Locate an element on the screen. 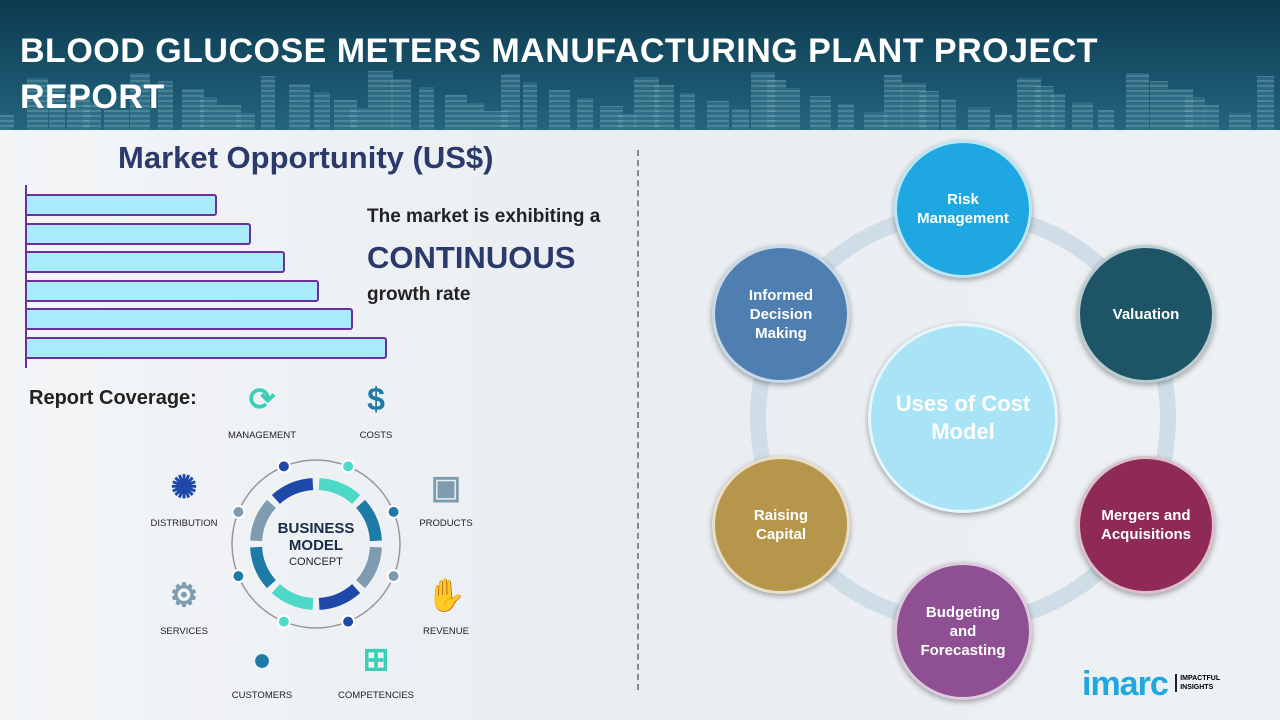 The width and height of the screenshot is (1280, 720). coverage-label: MANAGEMENT is located at coordinates (262, 435).